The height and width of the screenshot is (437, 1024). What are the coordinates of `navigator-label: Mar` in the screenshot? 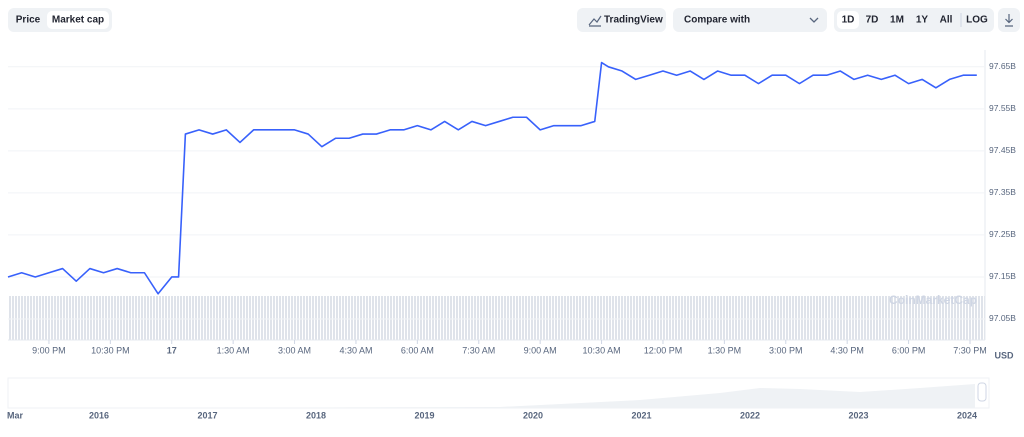 It's located at (15, 415).